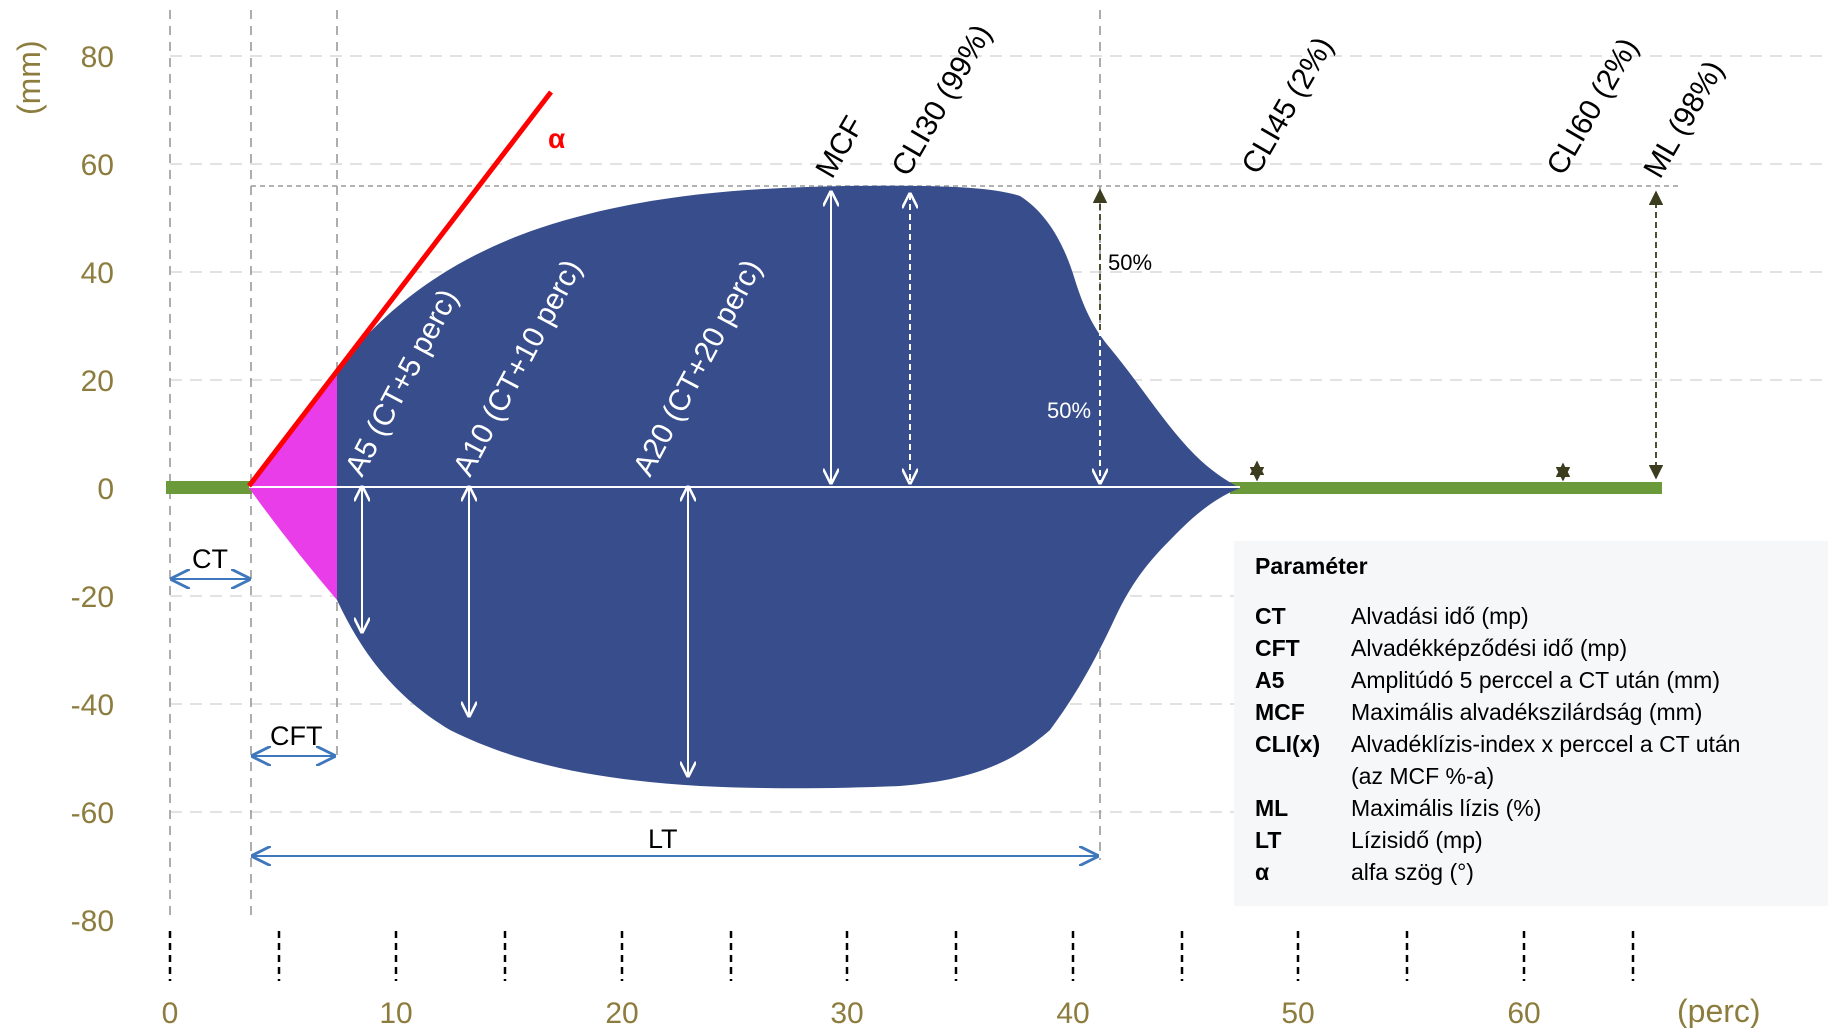  I want to click on legend-desc: Lízisidő (mp), so click(1417, 840).